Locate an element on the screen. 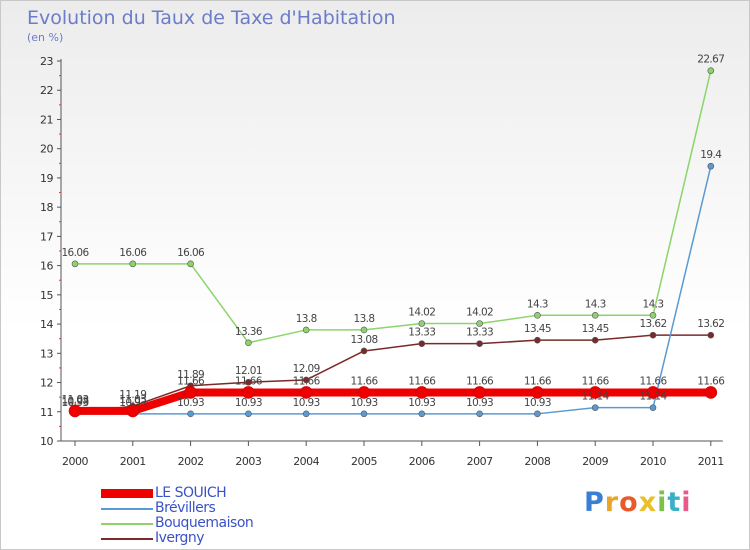  x-tick-label: 2007 is located at coordinates (480, 461).